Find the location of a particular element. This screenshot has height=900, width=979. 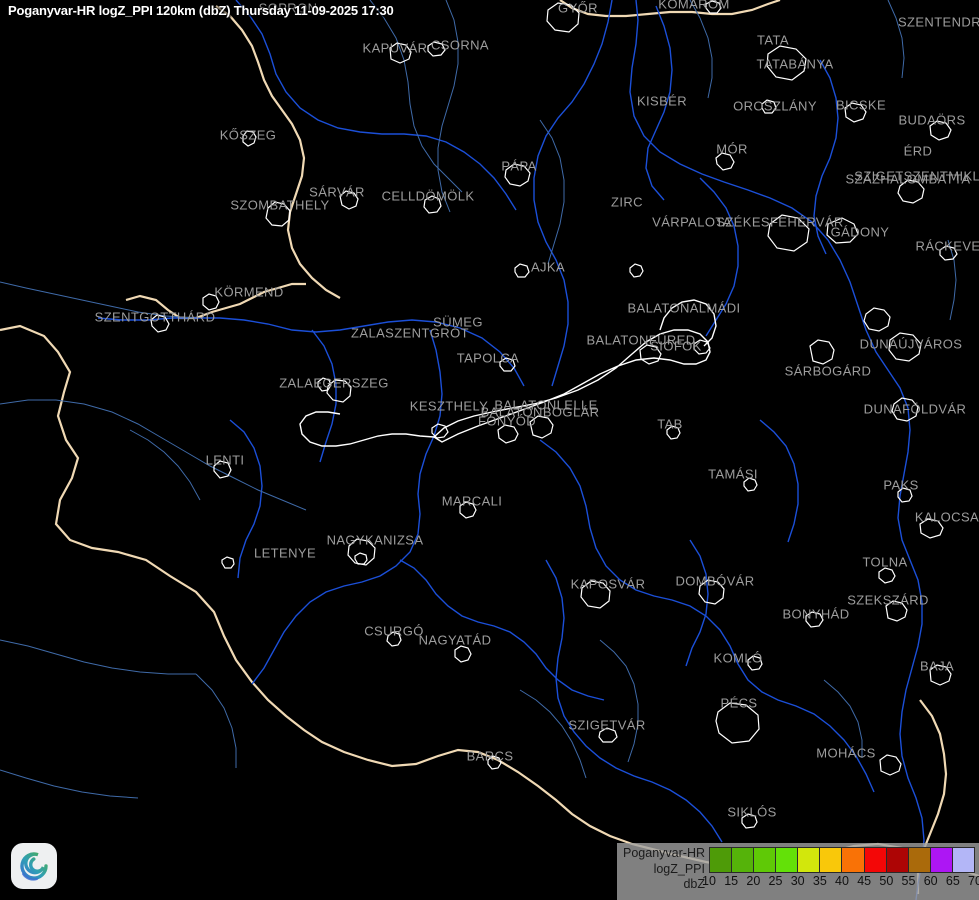

legend-tick: 20 is located at coordinates (753, 881).